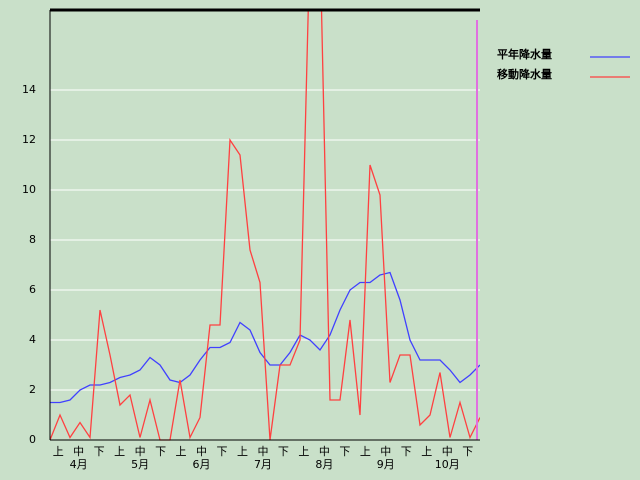  I want to click on month-label: 10月, so click(447, 464).